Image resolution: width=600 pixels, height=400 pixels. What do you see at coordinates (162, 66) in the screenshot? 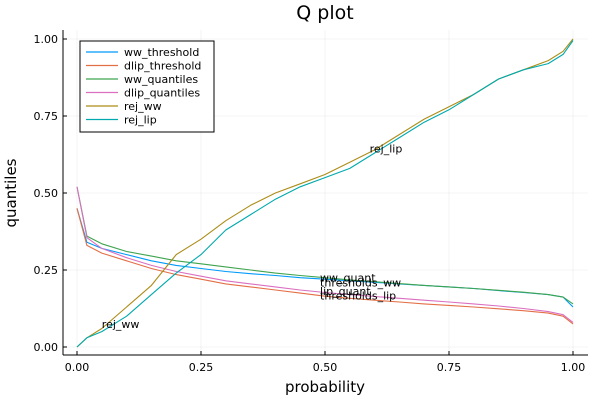
I see `legend-label-dlip-threshold: dlip_threshold` at bounding box center [162, 66].